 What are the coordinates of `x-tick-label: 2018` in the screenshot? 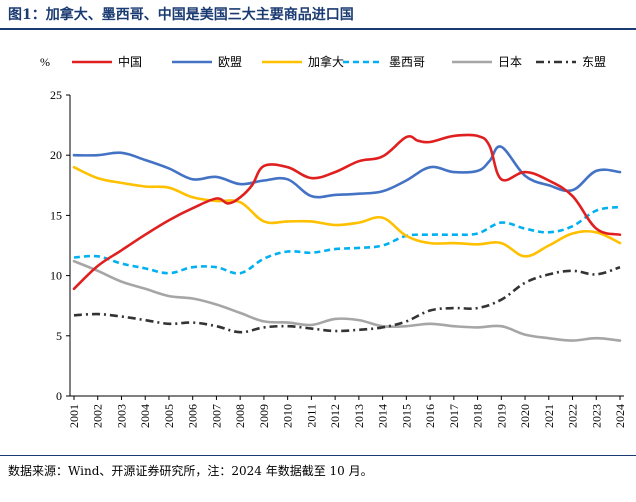 It's located at (478, 416).